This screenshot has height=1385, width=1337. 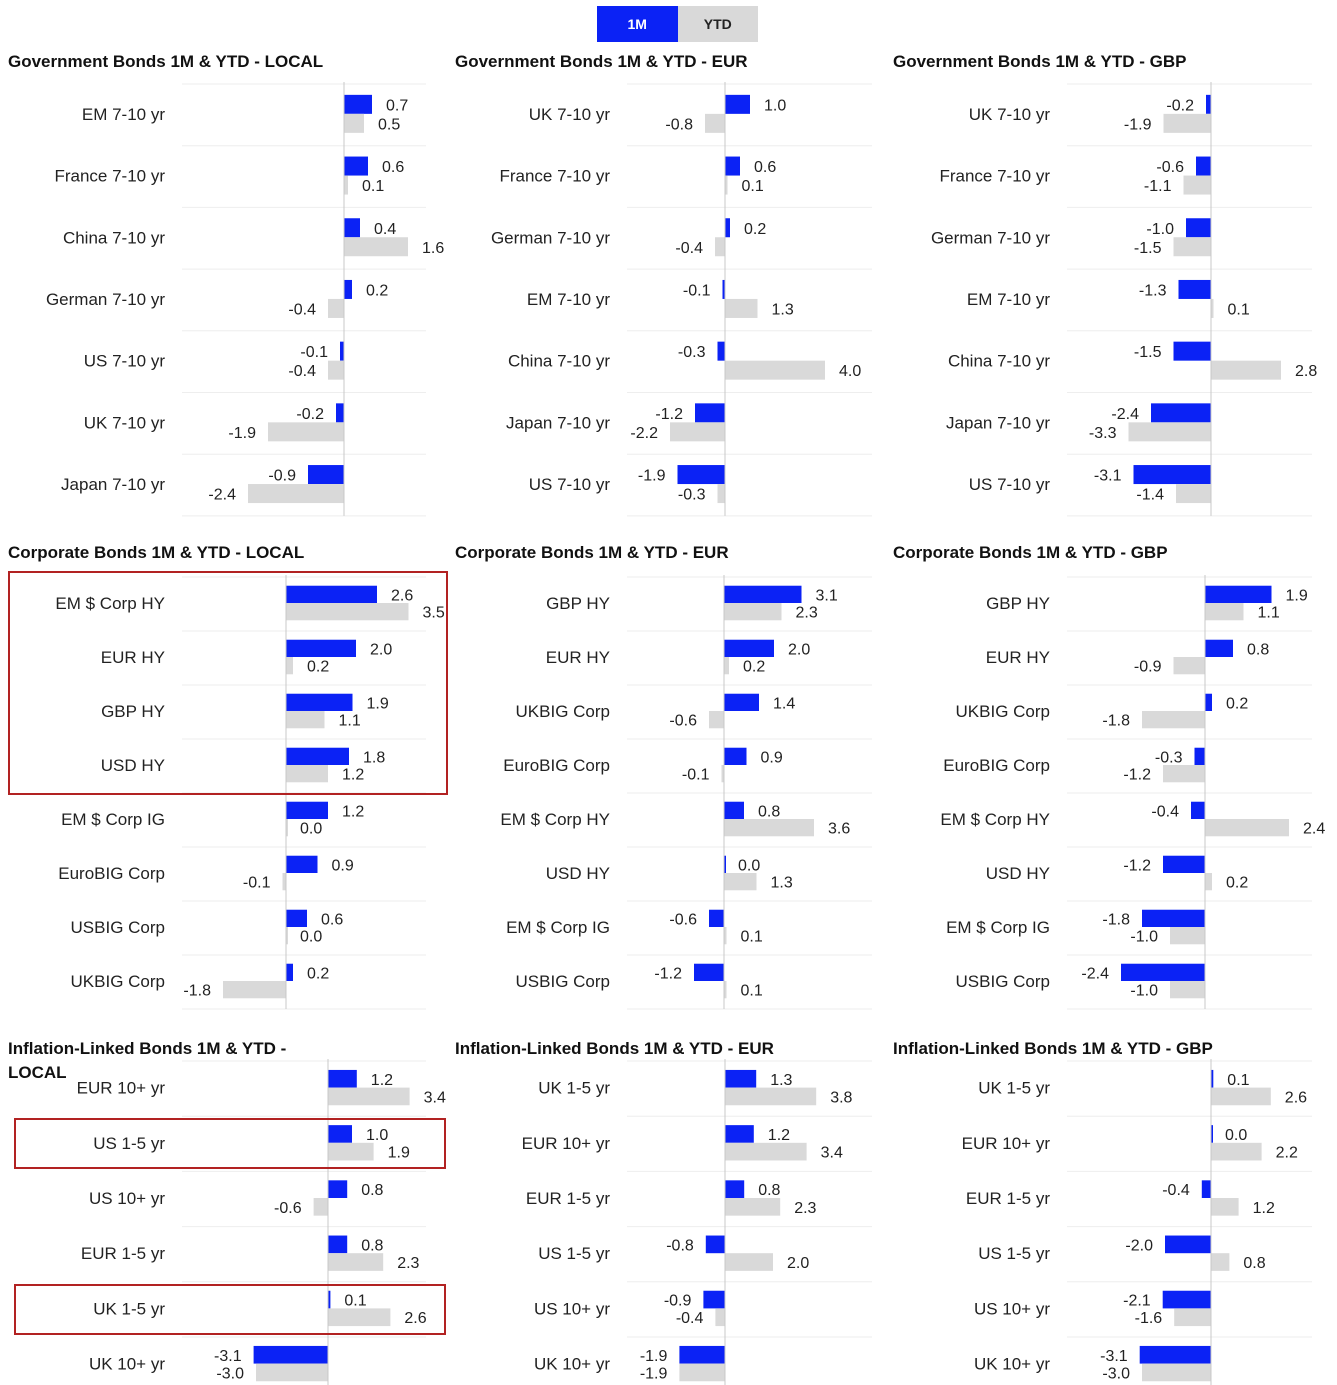 What do you see at coordinates (827, 595) in the screenshot?
I see `value-label-1m: 3.1` at bounding box center [827, 595].